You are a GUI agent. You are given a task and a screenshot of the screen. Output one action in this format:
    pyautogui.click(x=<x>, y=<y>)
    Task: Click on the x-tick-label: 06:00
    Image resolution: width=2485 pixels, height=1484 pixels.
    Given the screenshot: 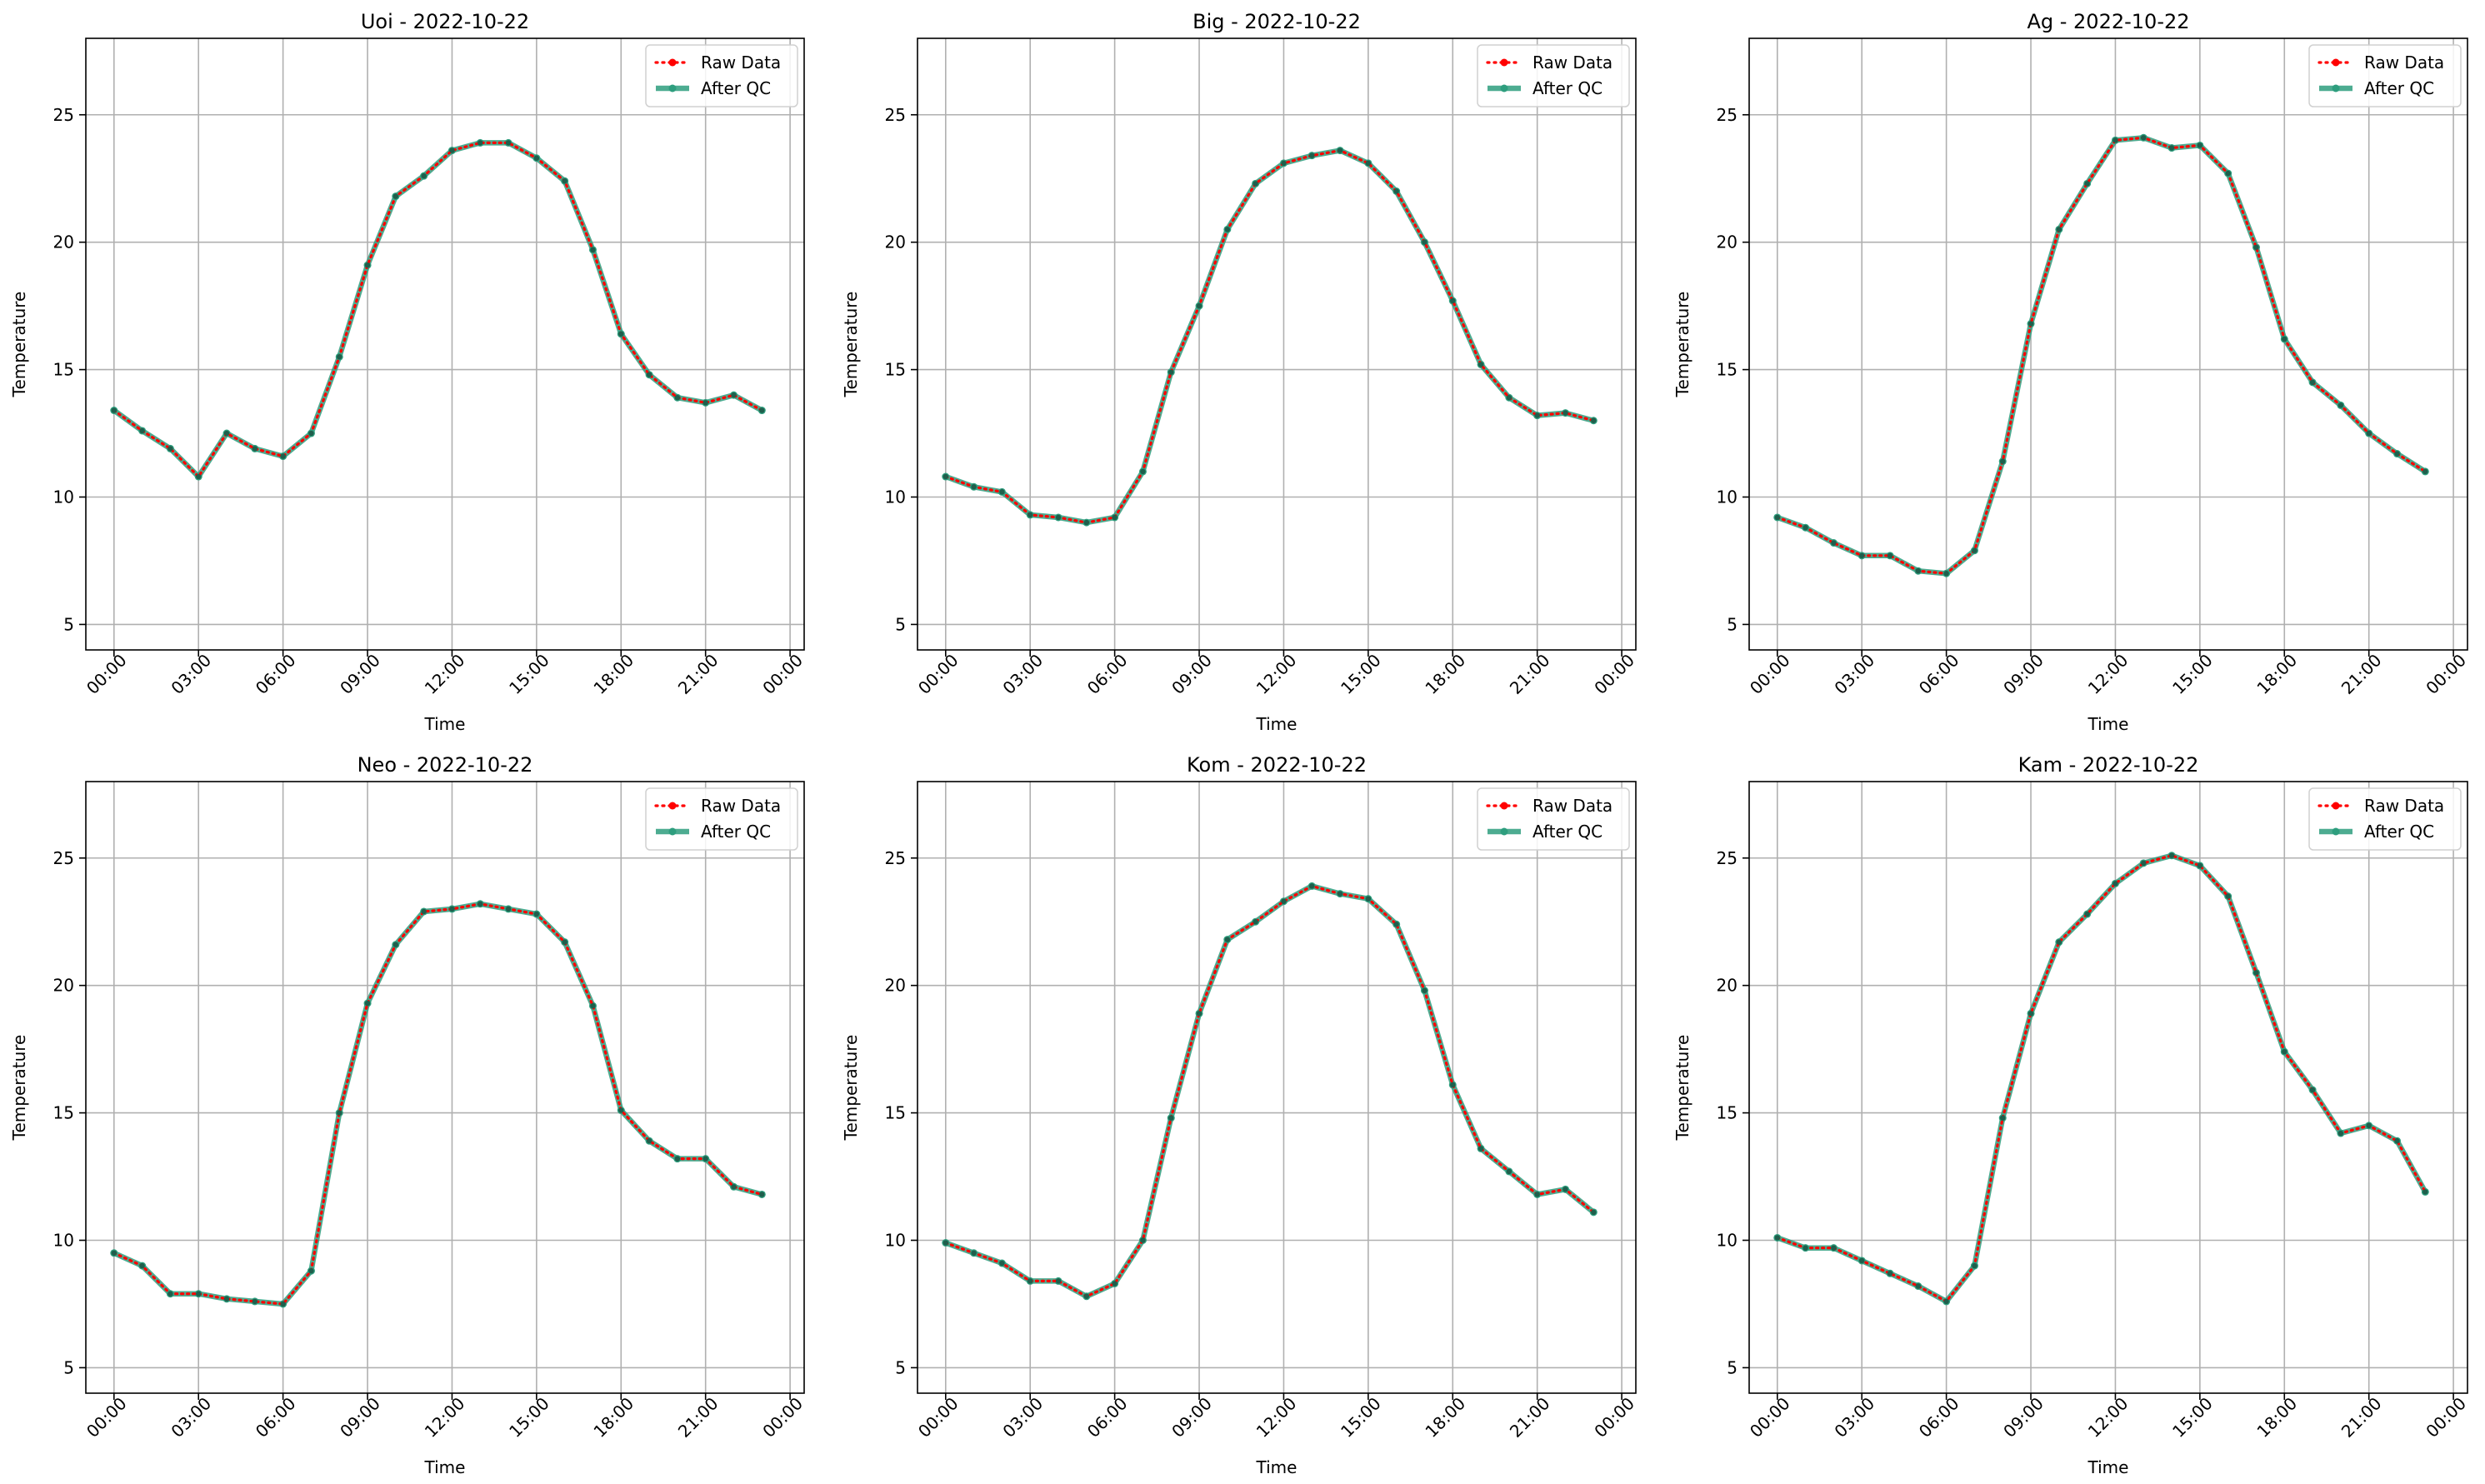 What is the action you would take?
    pyautogui.click(x=1939, y=674)
    